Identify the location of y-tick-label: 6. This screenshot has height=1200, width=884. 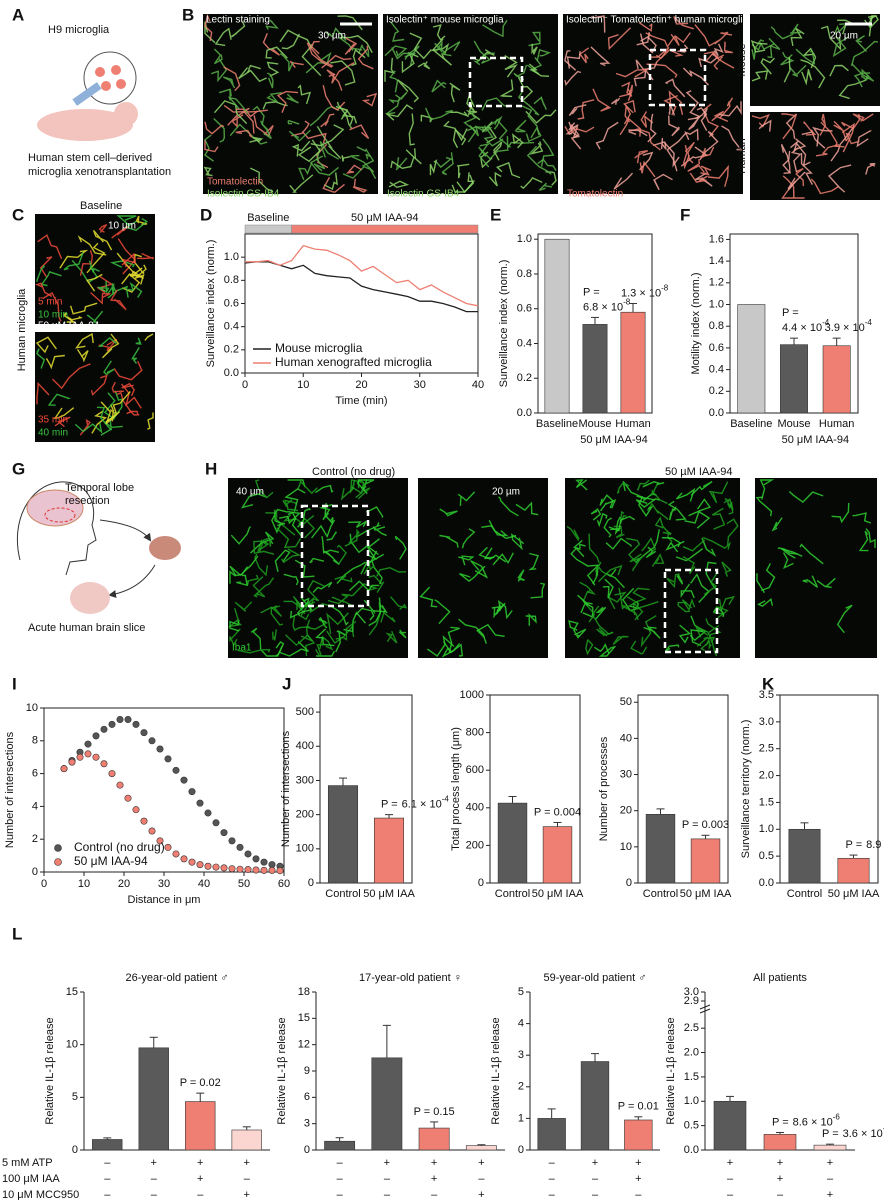
(307, 1097).